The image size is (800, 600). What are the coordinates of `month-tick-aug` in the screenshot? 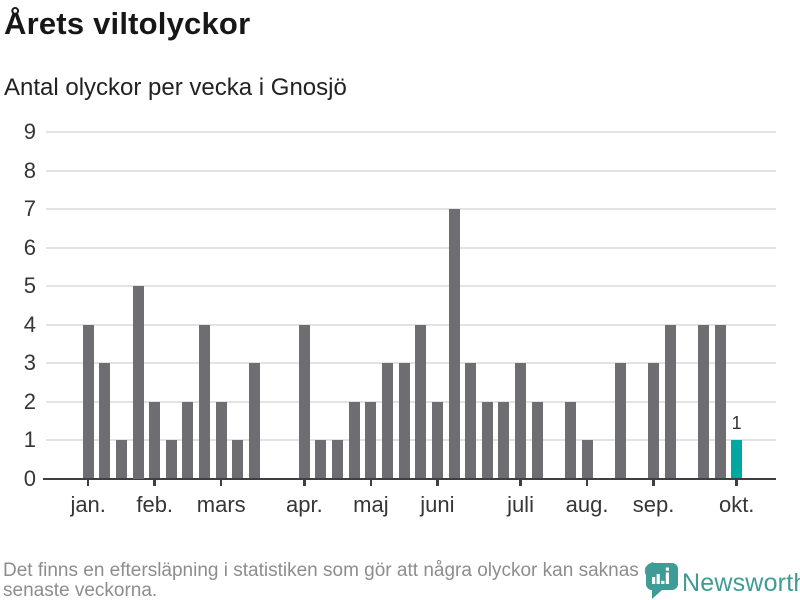 It's located at (587, 482).